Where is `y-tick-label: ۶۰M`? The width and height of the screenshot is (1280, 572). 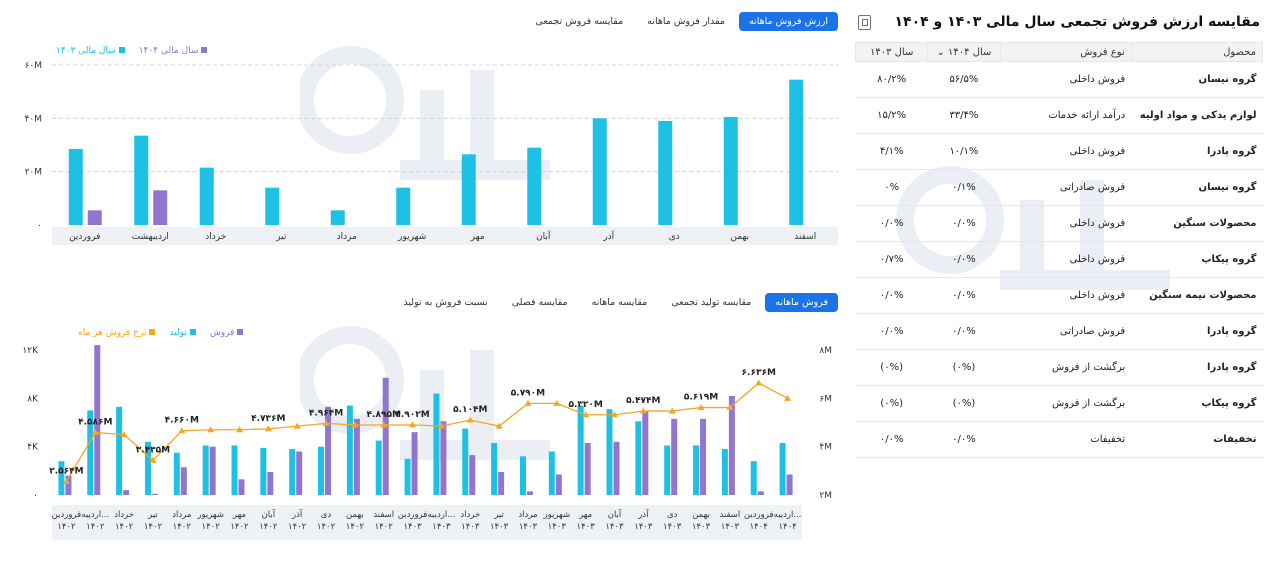
y-tick-label: ۶۰M is located at coordinates (33, 66).